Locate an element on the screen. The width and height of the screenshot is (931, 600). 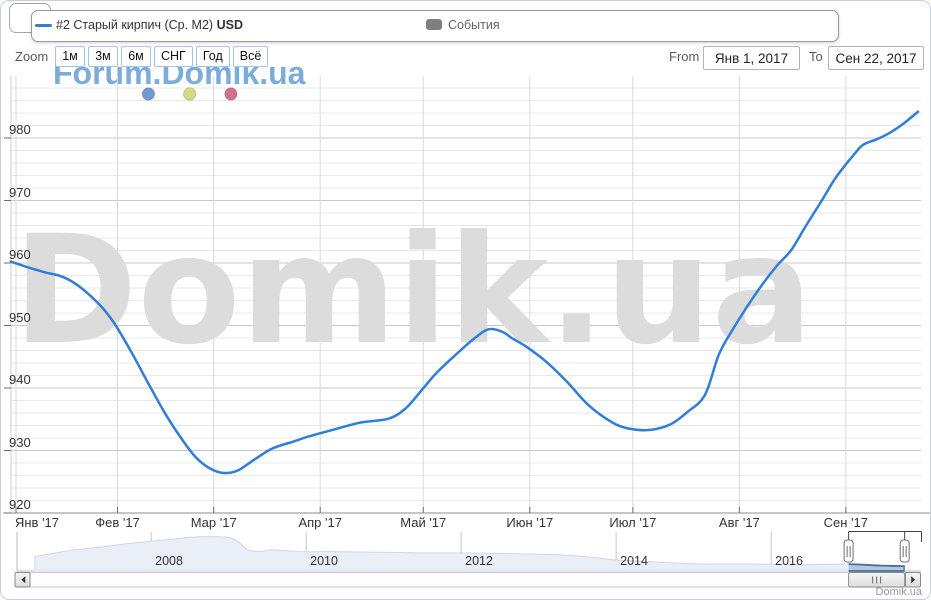
from-label: From is located at coordinates (684, 56).